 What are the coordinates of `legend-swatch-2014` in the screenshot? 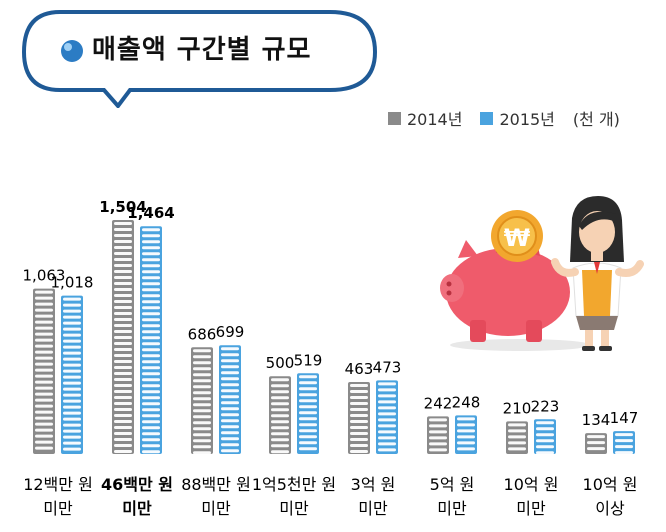 It's located at (394, 118).